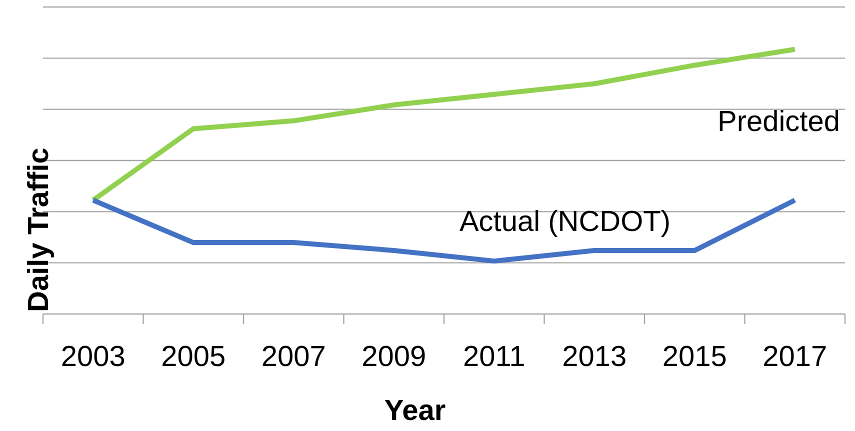 Image resolution: width=855 pixels, height=431 pixels. What do you see at coordinates (565, 222) in the screenshot?
I see `series-label: Actual (NCDOT)` at bounding box center [565, 222].